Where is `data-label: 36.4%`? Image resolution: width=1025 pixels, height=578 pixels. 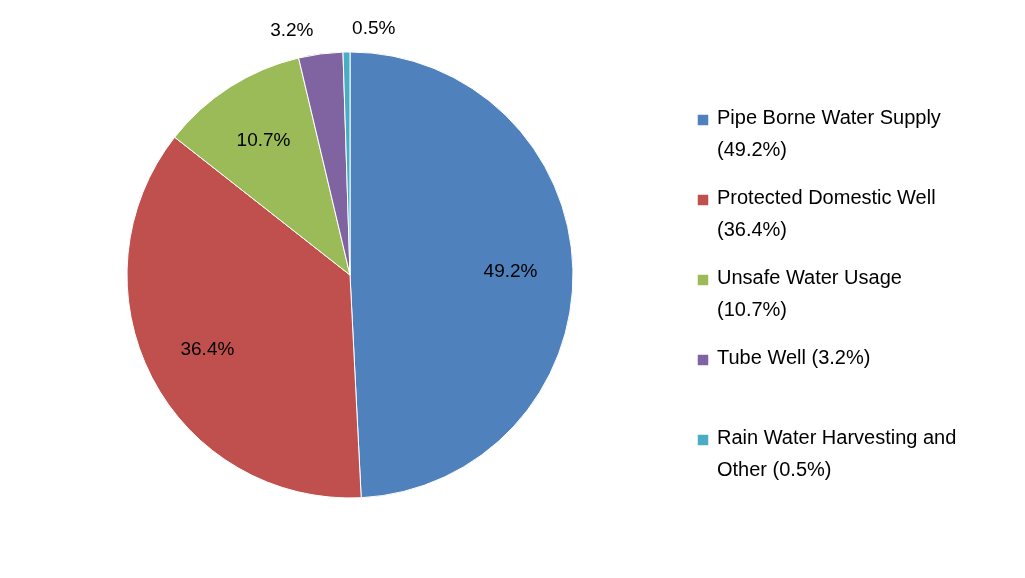
data-label: 36.4% is located at coordinates (207, 348).